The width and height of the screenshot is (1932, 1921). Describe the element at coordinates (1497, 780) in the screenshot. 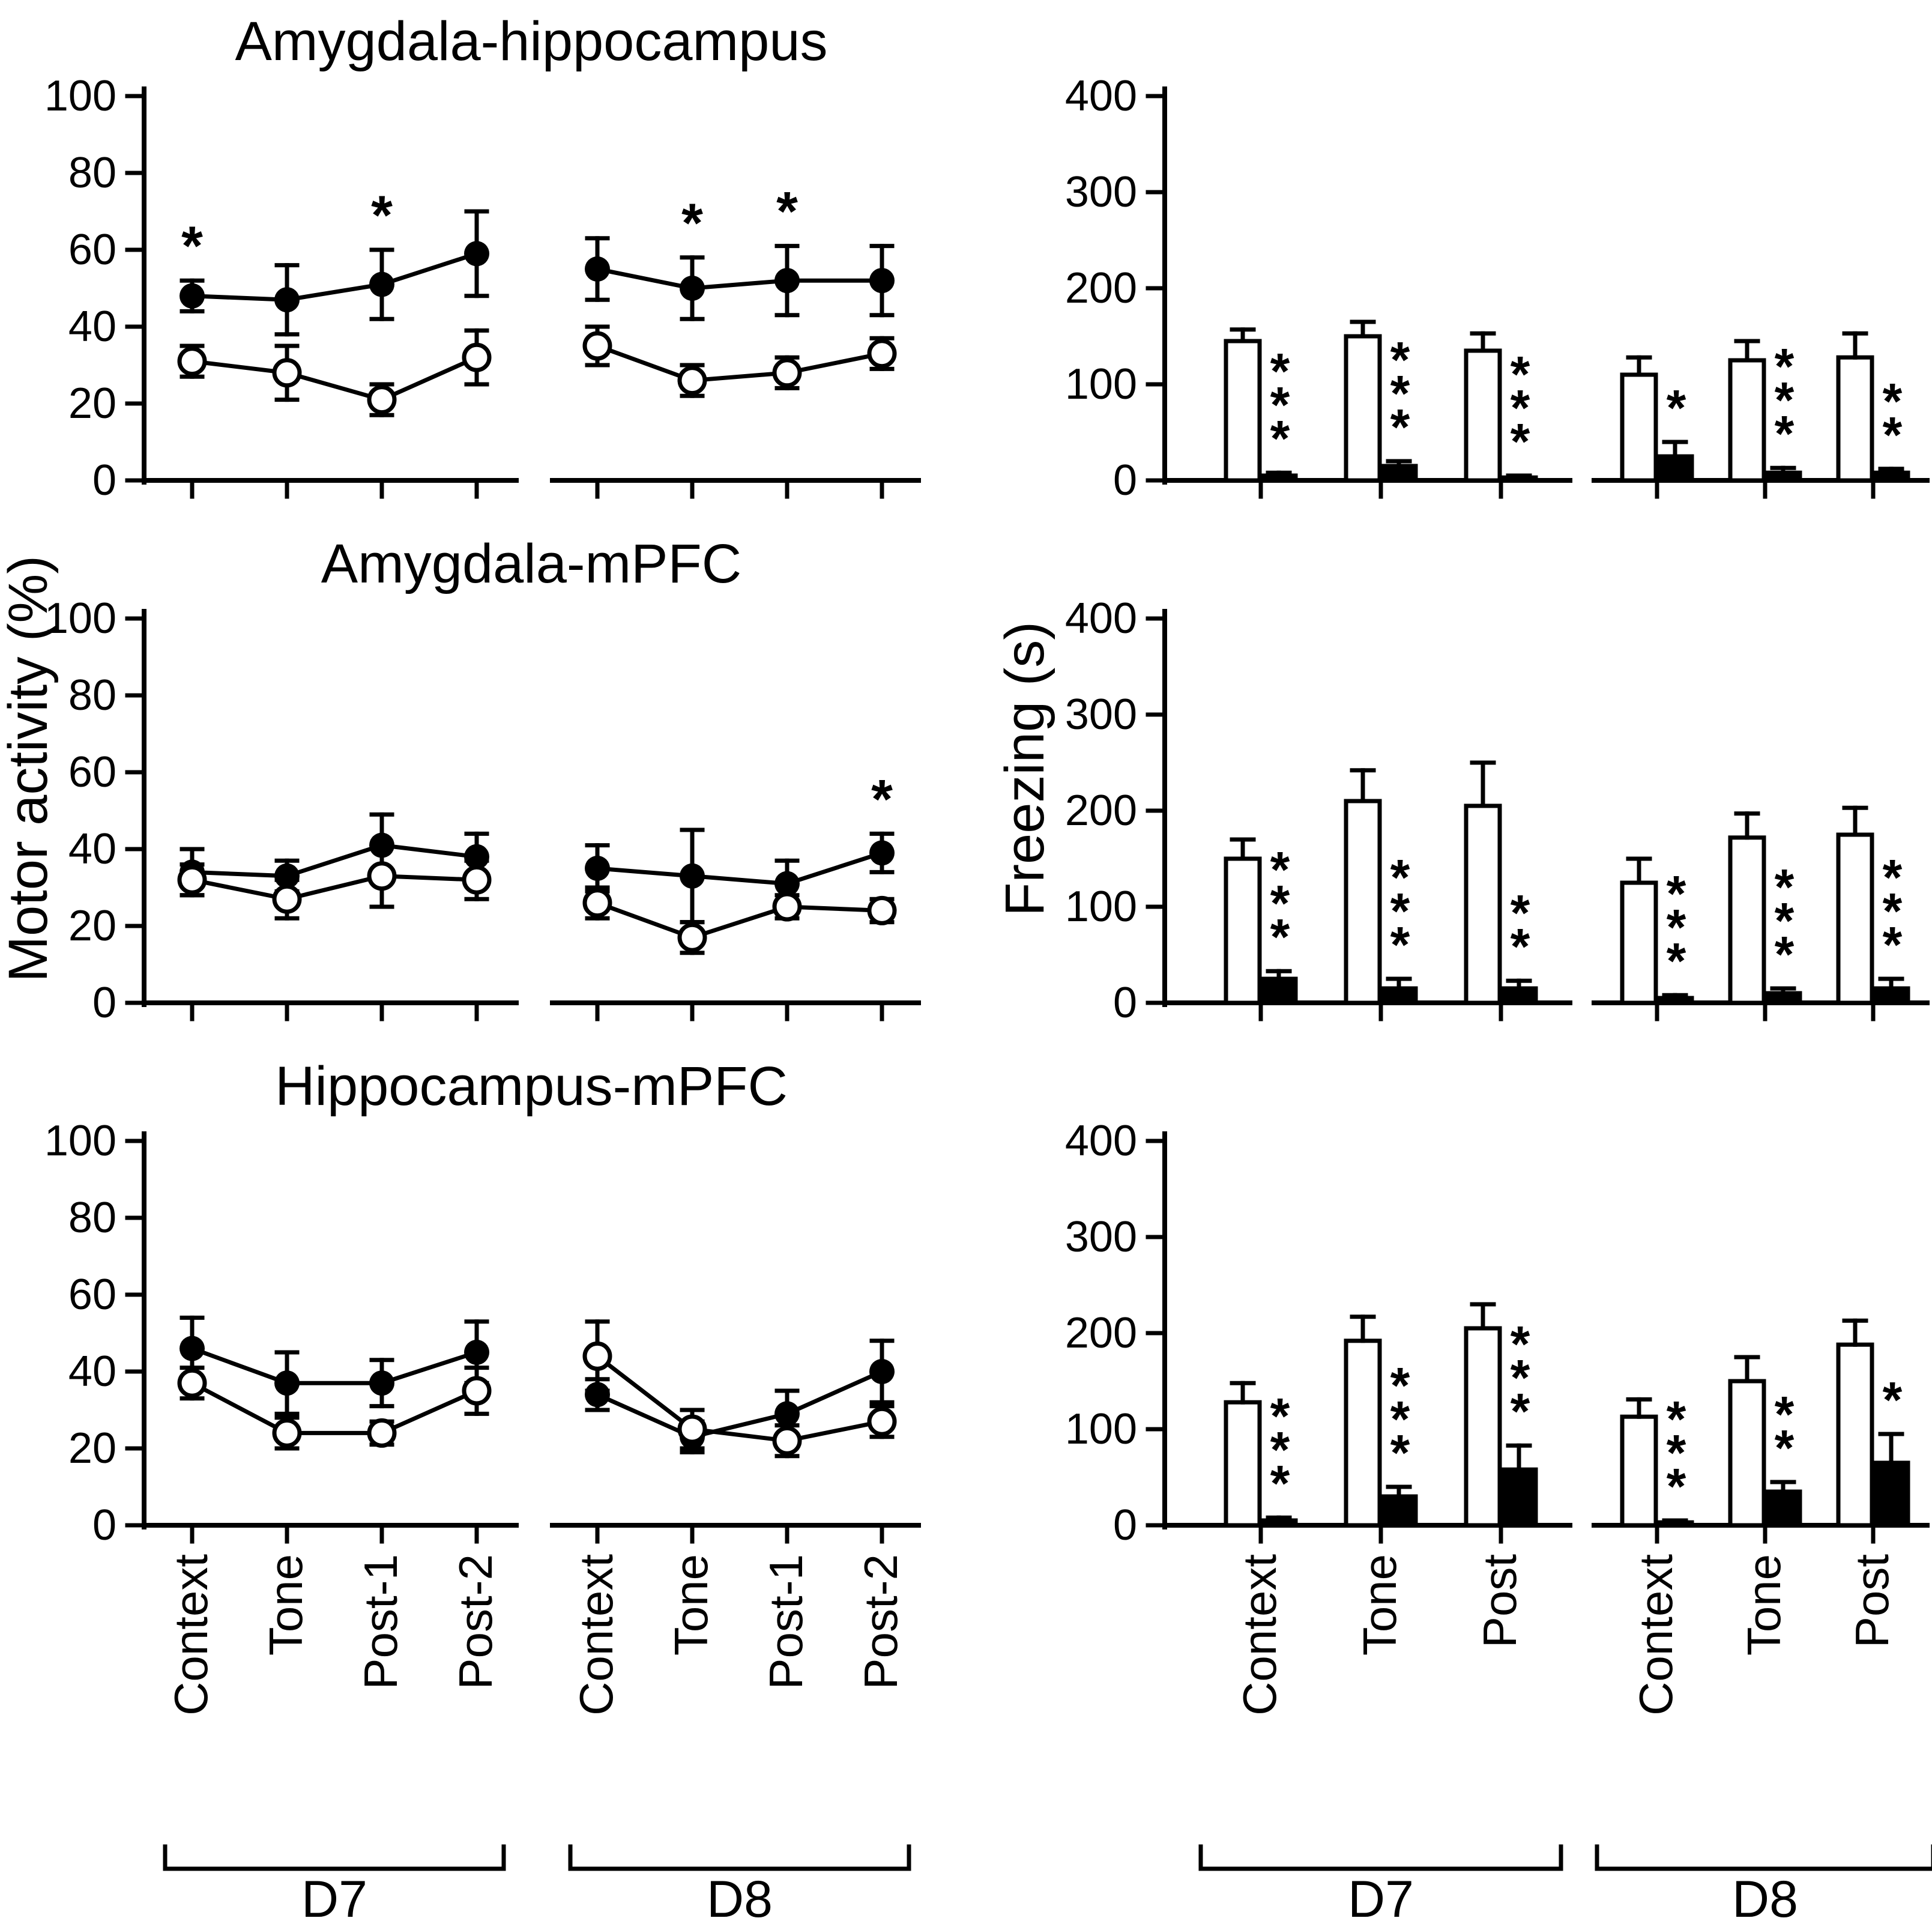

I see `chart-bar-amygdala-mpfc: 0 100 200 300 400 * * * * * * * * * * * * * * * * *` at that location.